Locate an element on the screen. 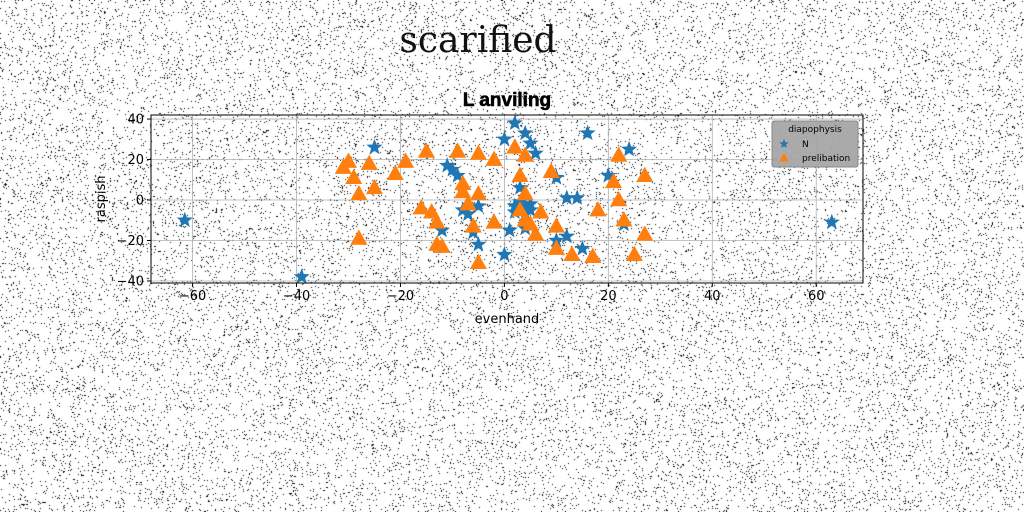 The width and height of the screenshot is (1024, 512). y-tick-label: −40 is located at coordinates (130, 281).